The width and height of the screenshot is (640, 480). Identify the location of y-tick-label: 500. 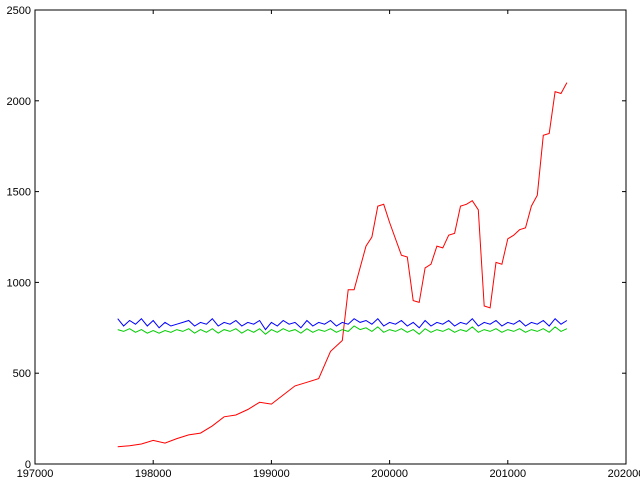
(22, 374).